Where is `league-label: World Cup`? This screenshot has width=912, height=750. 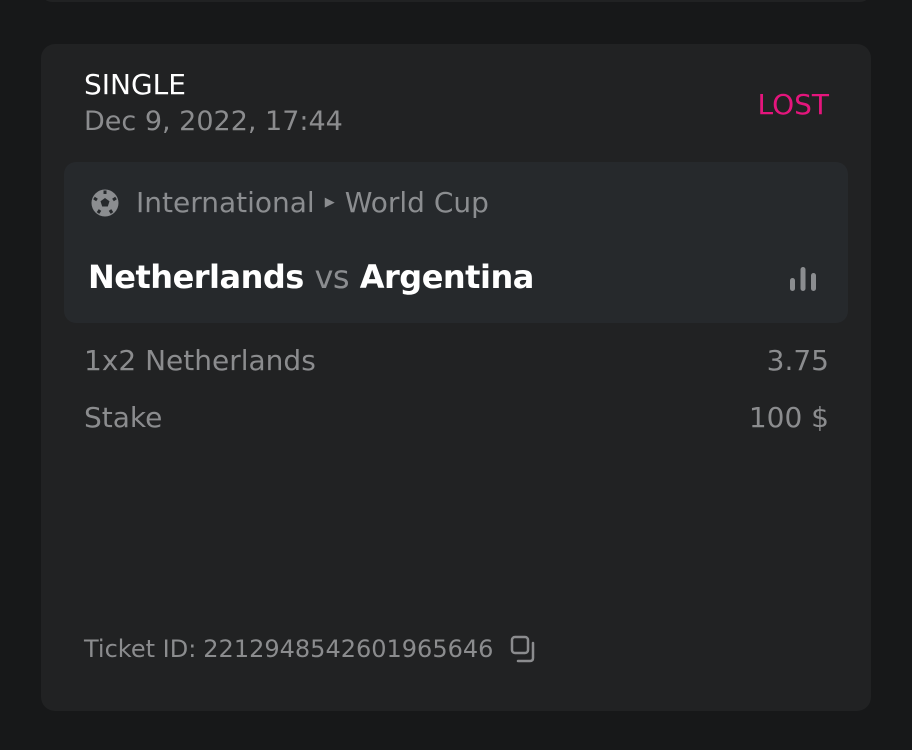
league-label: World Cup is located at coordinates (416, 202).